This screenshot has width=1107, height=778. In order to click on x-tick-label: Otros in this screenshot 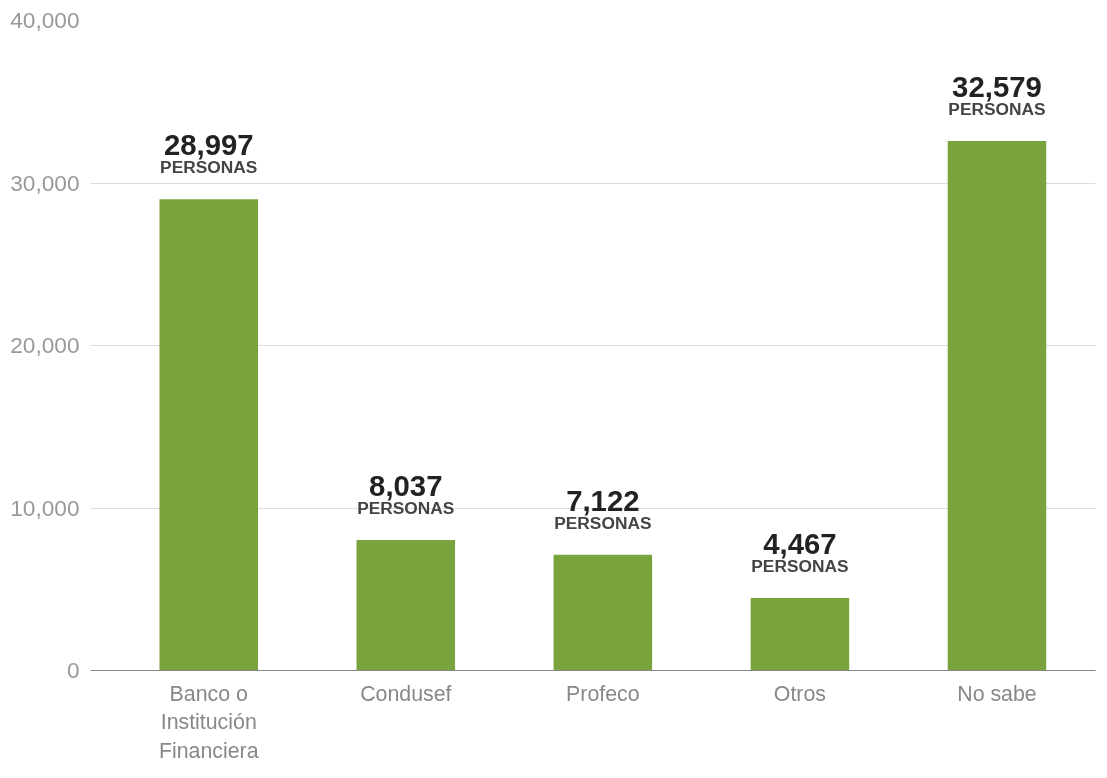, I will do `click(799, 693)`.